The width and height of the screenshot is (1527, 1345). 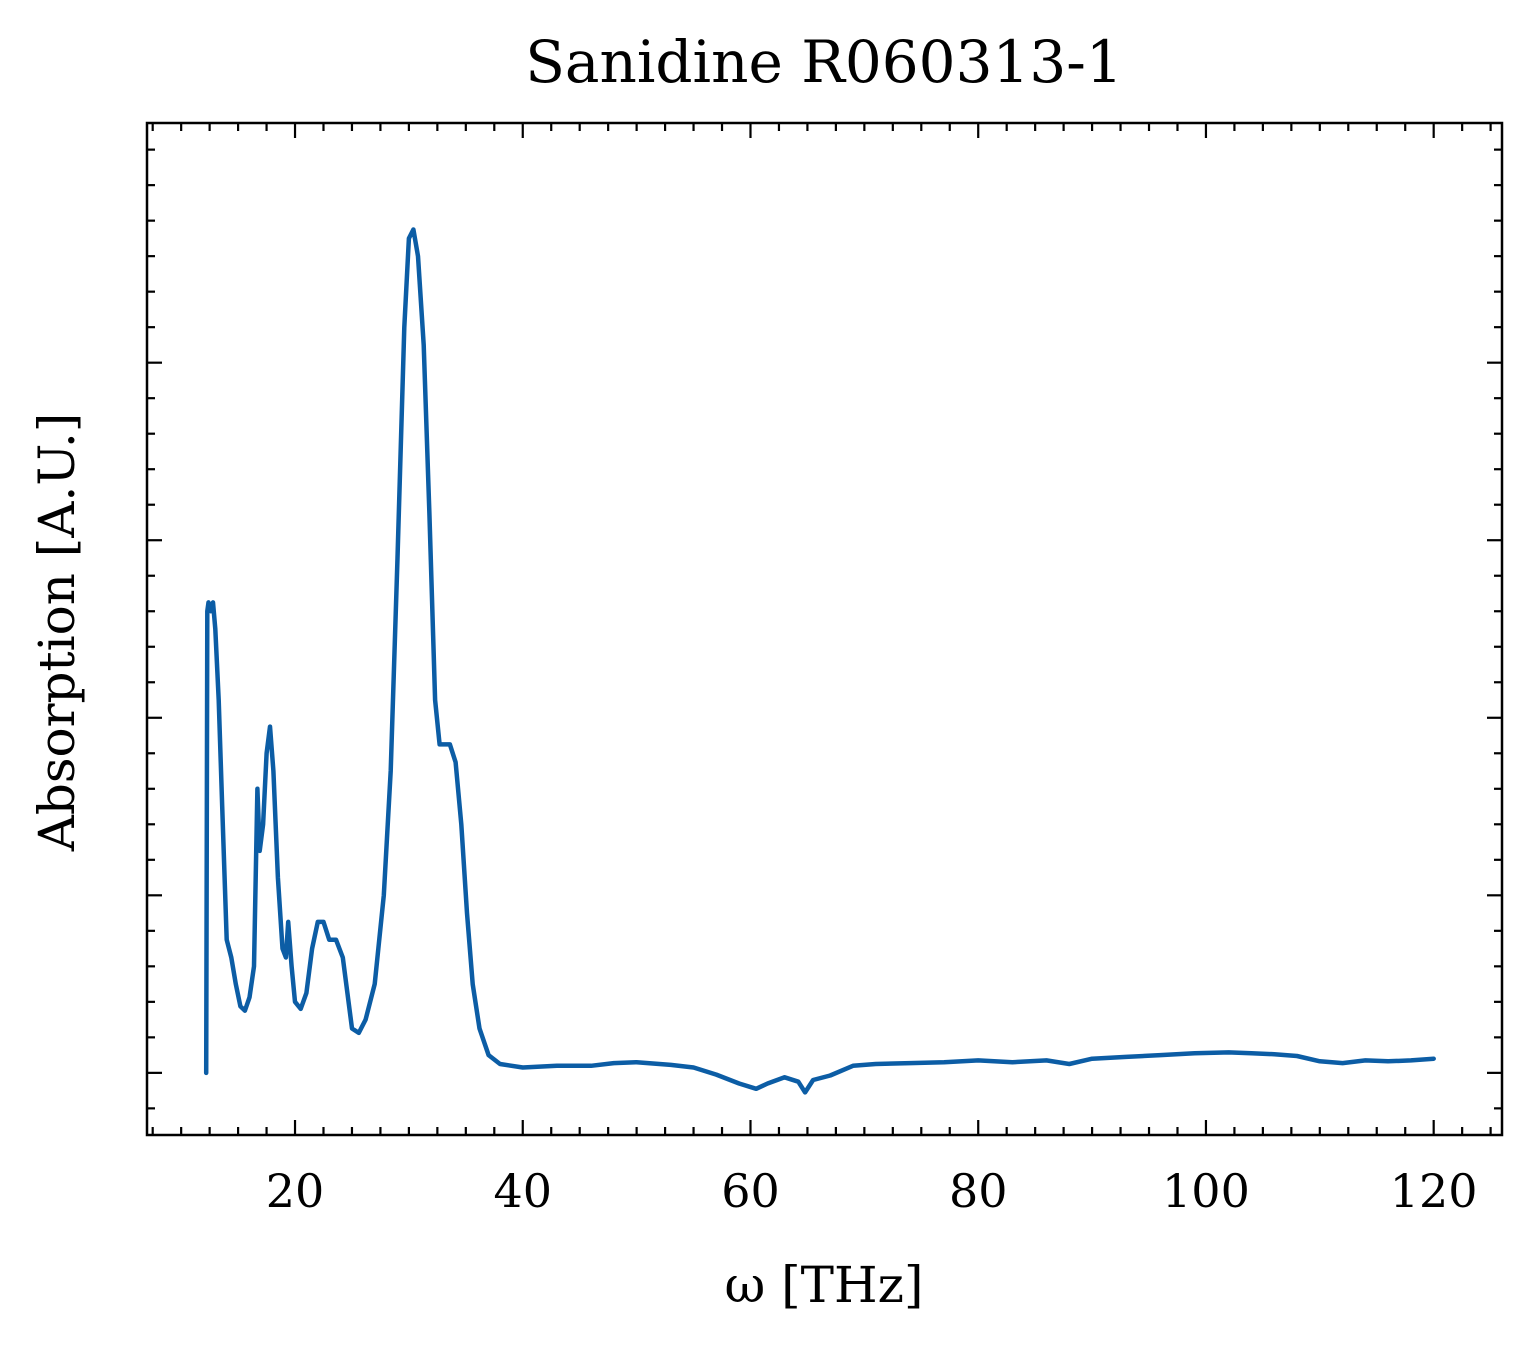 What do you see at coordinates (872, 1191) in the screenshot?
I see `x-tick-labels: 20 40 60 80 100 120` at bounding box center [872, 1191].